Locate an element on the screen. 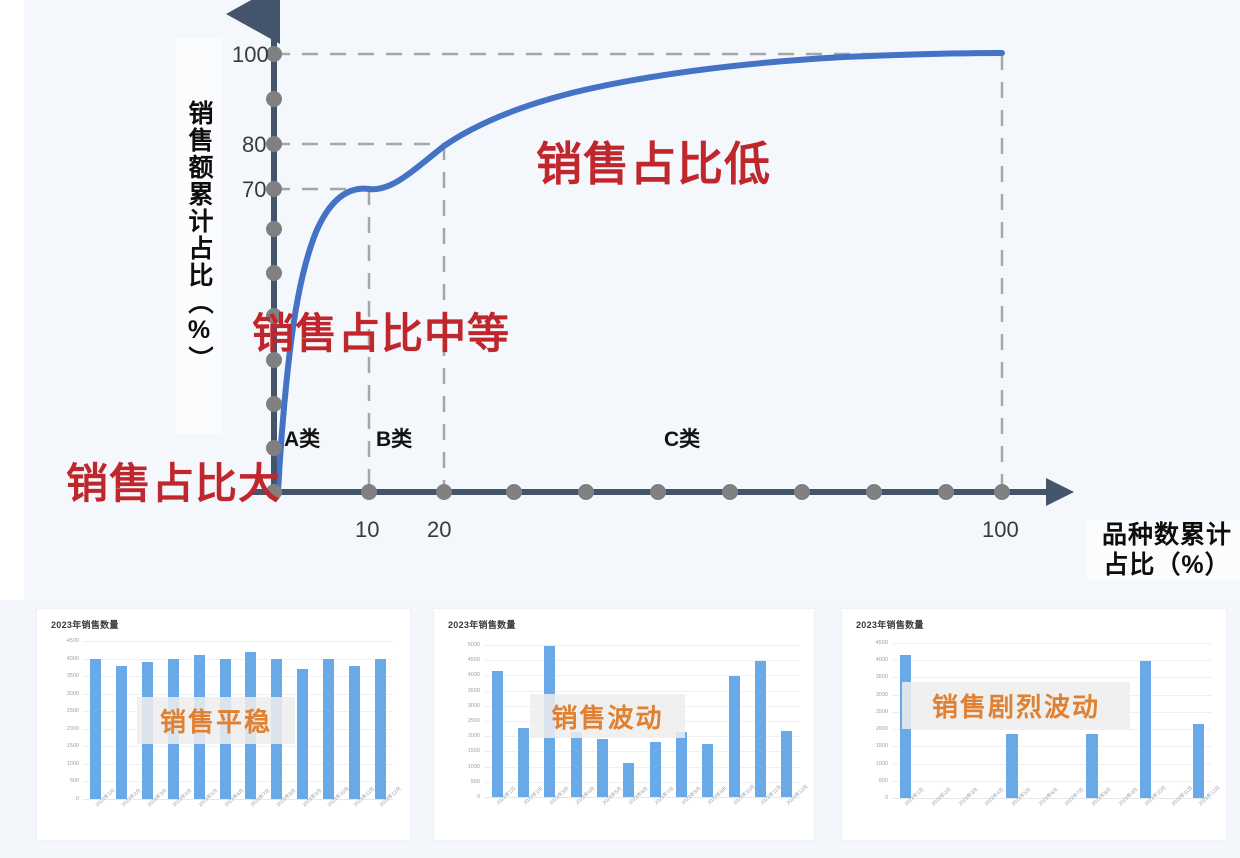  y-axis-title: 销售额累计占比（%） is located at coordinates (199, 236).